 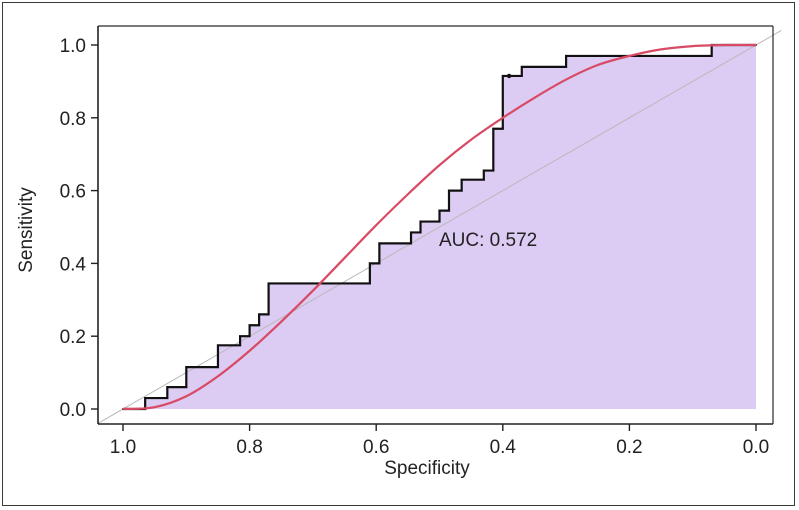 What do you see at coordinates (249, 447) in the screenshot?
I see `x-tick-label-1: 0.8` at bounding box center [249, 447].